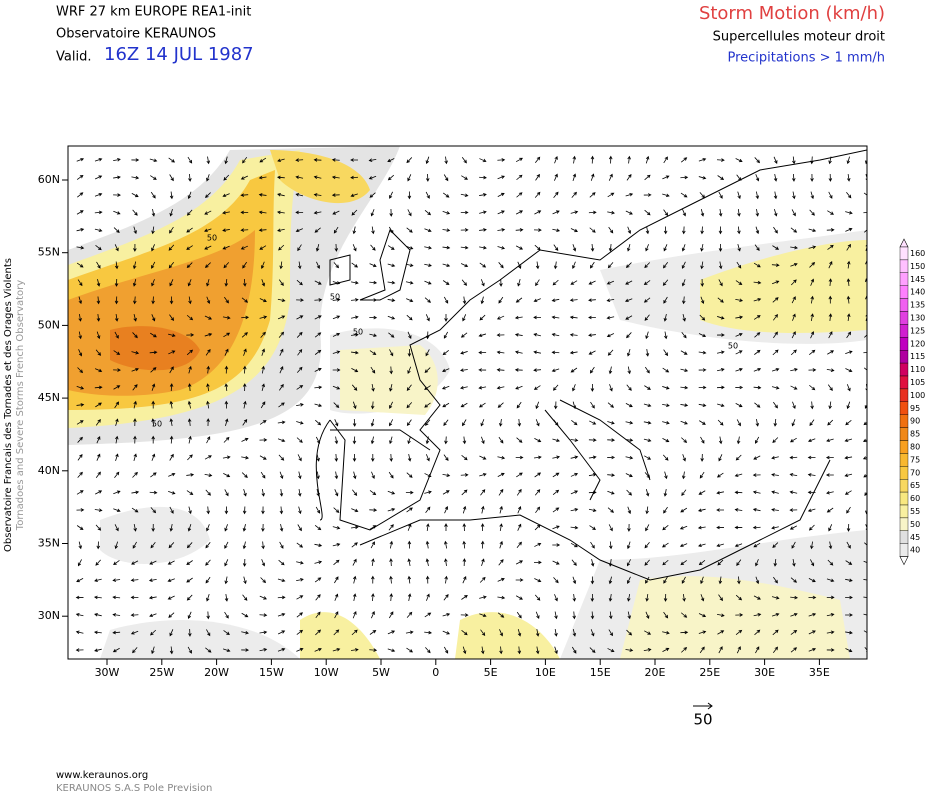 This screenshot has width=937, height=804. Describe the element at coordinates (153, 12) in the screenshot. I see `model: WRF 27 km EUROPE REA1-init` at that location.